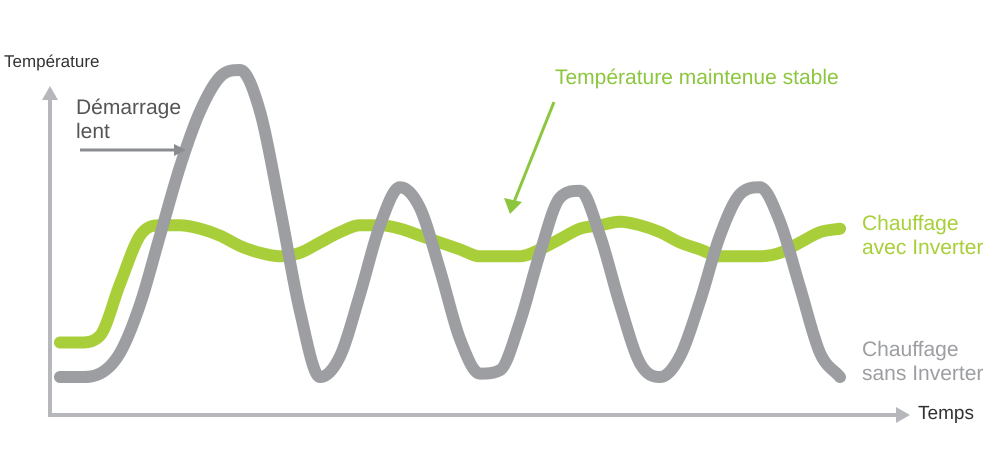 The width and height of the screenshot is (995, 455). What do you see at coordinates (923, 236) in the screenshot?
I see `series-label: Chauffage avec Inverter` at bounding box center [923, 236].